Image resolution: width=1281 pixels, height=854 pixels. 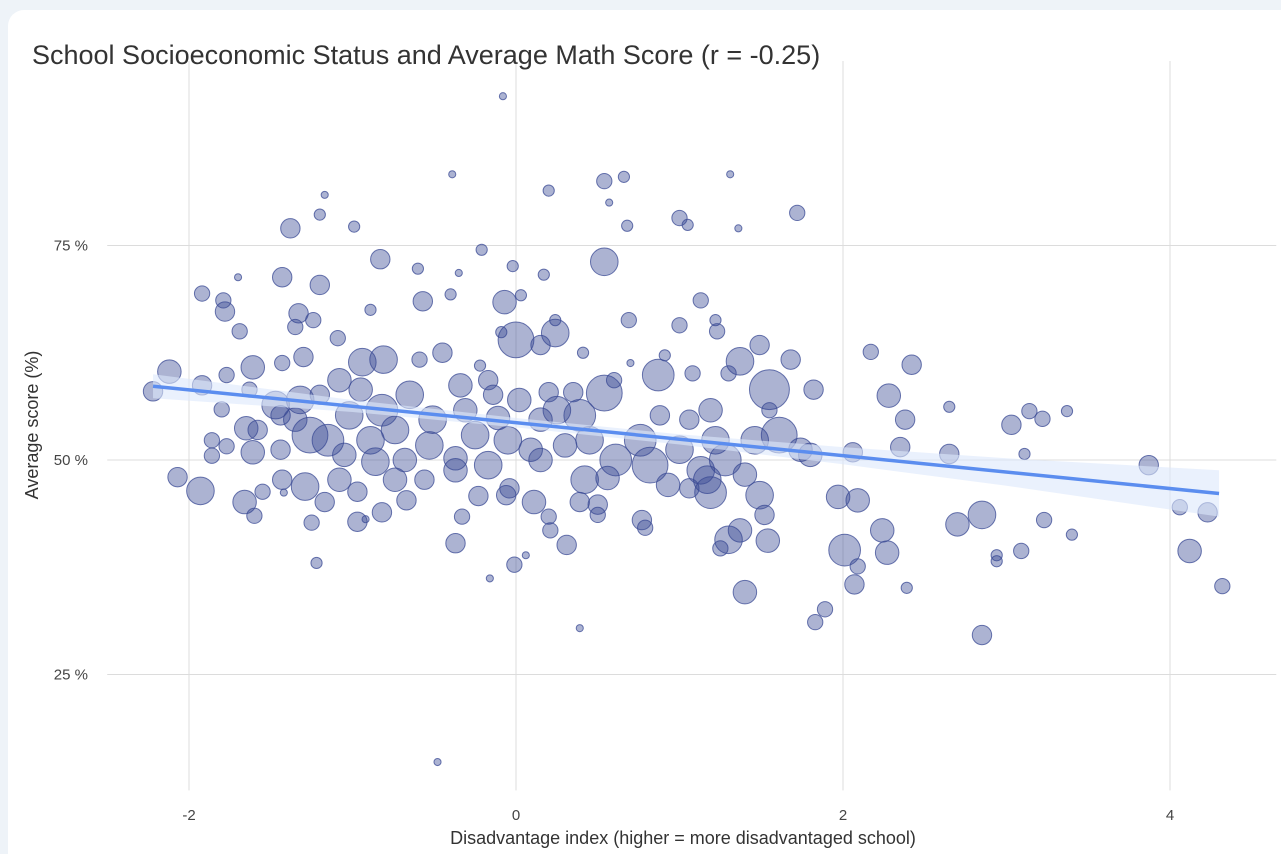 What do you see at coordinates (686, 445) in the screenshot?
I see `confidence-band` at bounding box center [686, 445].